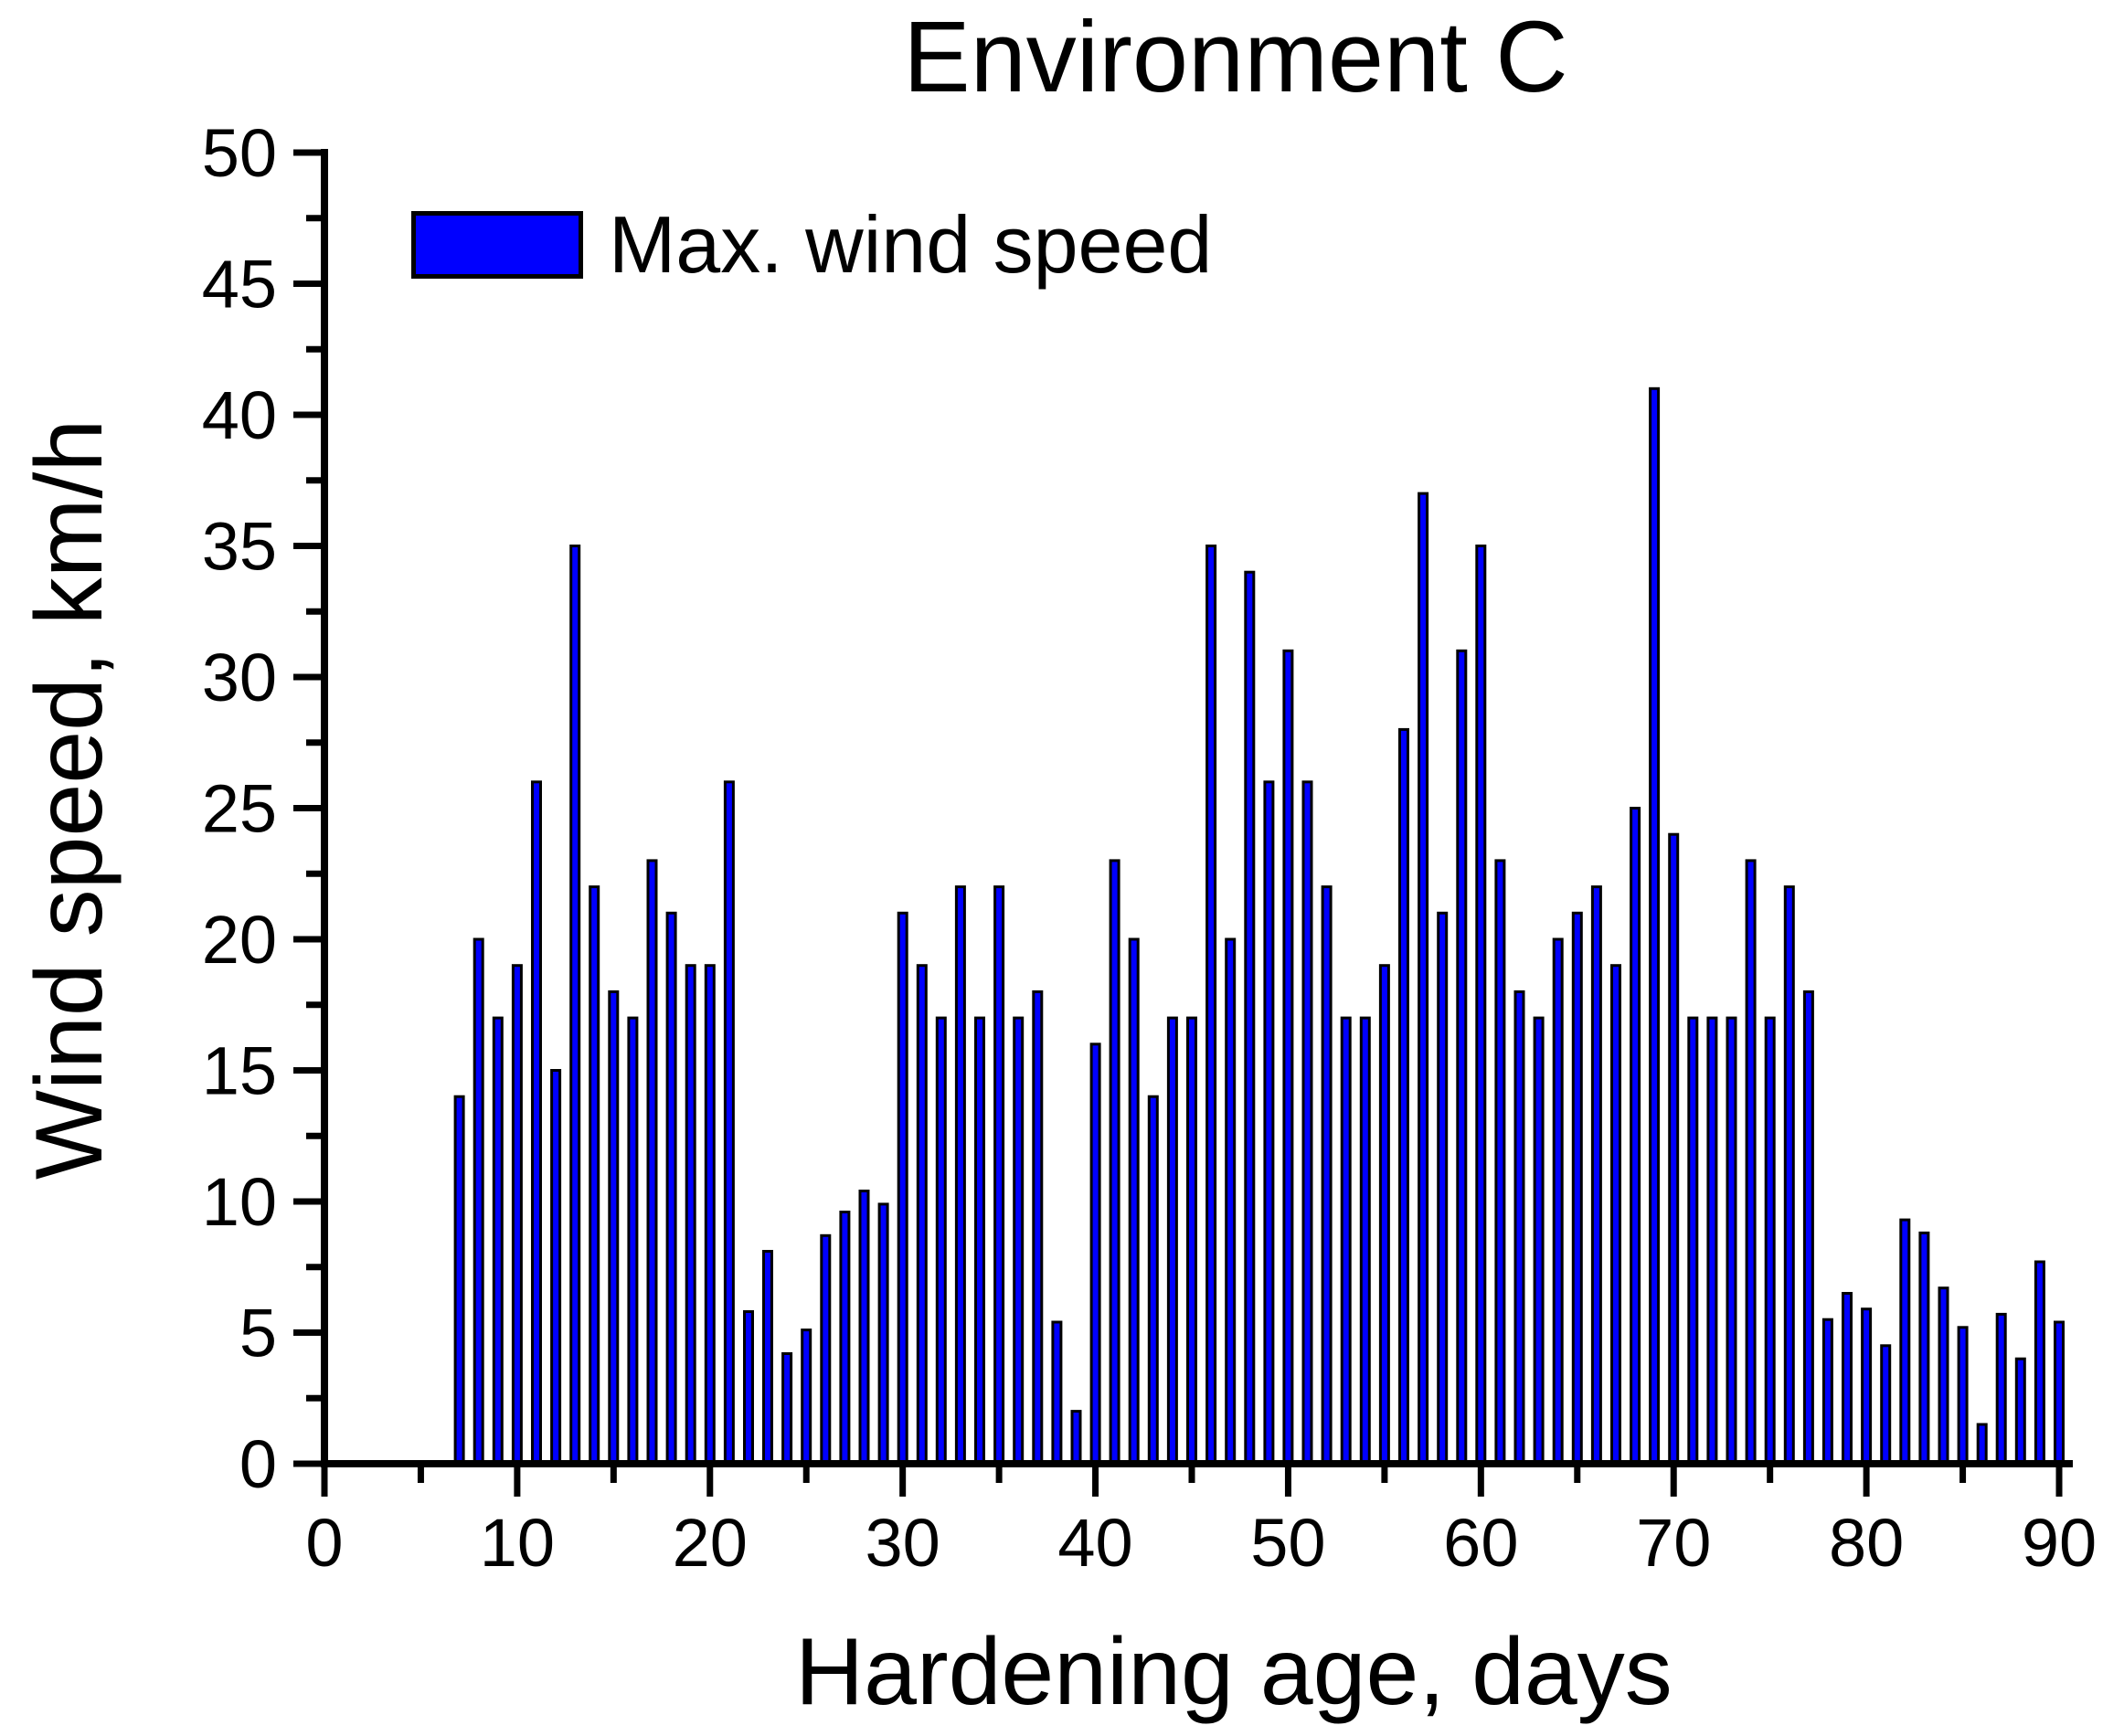 The width and height of the screenshot is (2124, 1736). I want to click on y-tick-label: 15, so click(240, 1071).